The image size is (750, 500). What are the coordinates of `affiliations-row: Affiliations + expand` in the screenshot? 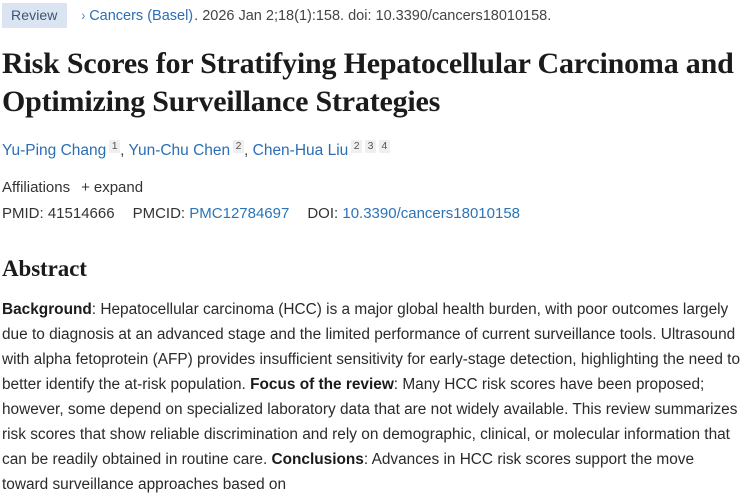 It's located at (372, 187).